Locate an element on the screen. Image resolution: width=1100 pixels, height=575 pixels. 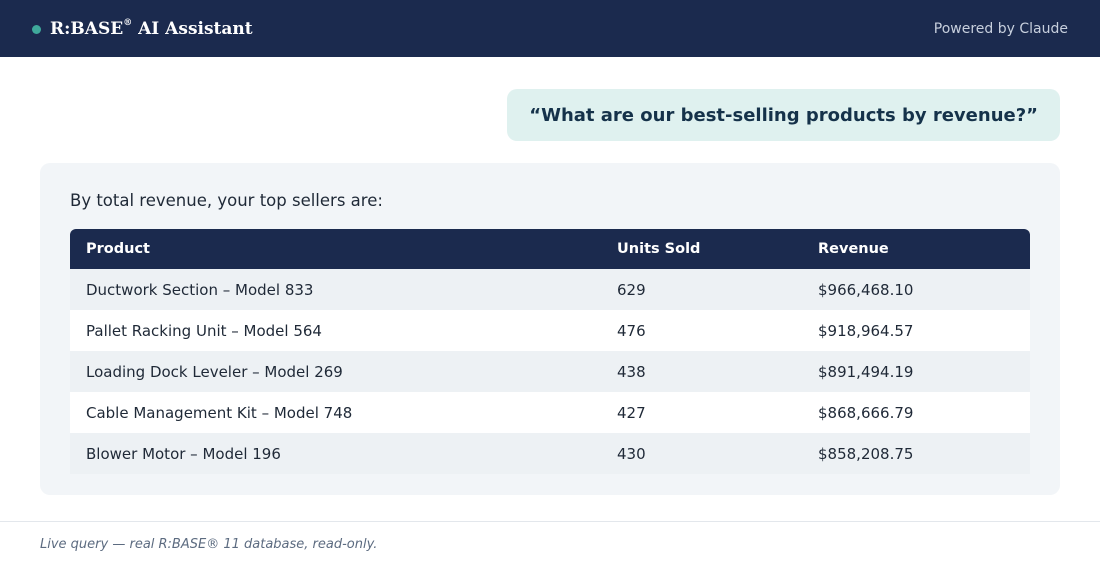
cell-product: Blower Motor – Model 196 is located at coordinates (335, 453).